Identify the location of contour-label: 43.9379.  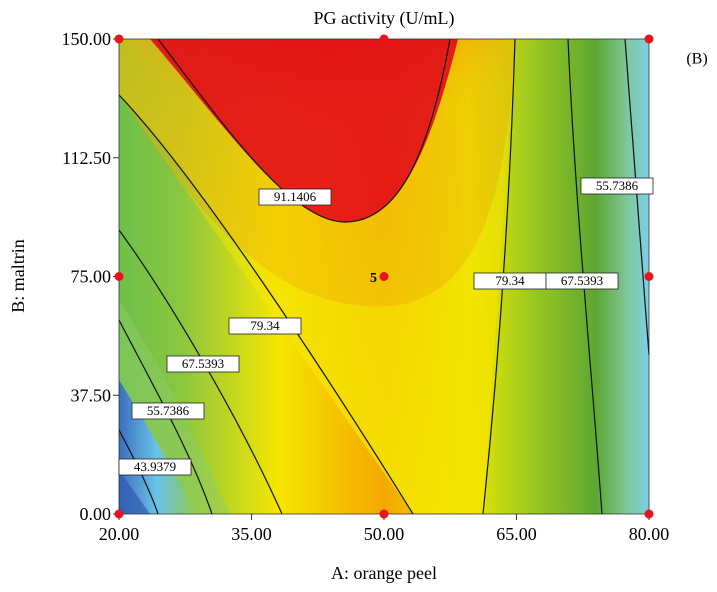
(155, 466).